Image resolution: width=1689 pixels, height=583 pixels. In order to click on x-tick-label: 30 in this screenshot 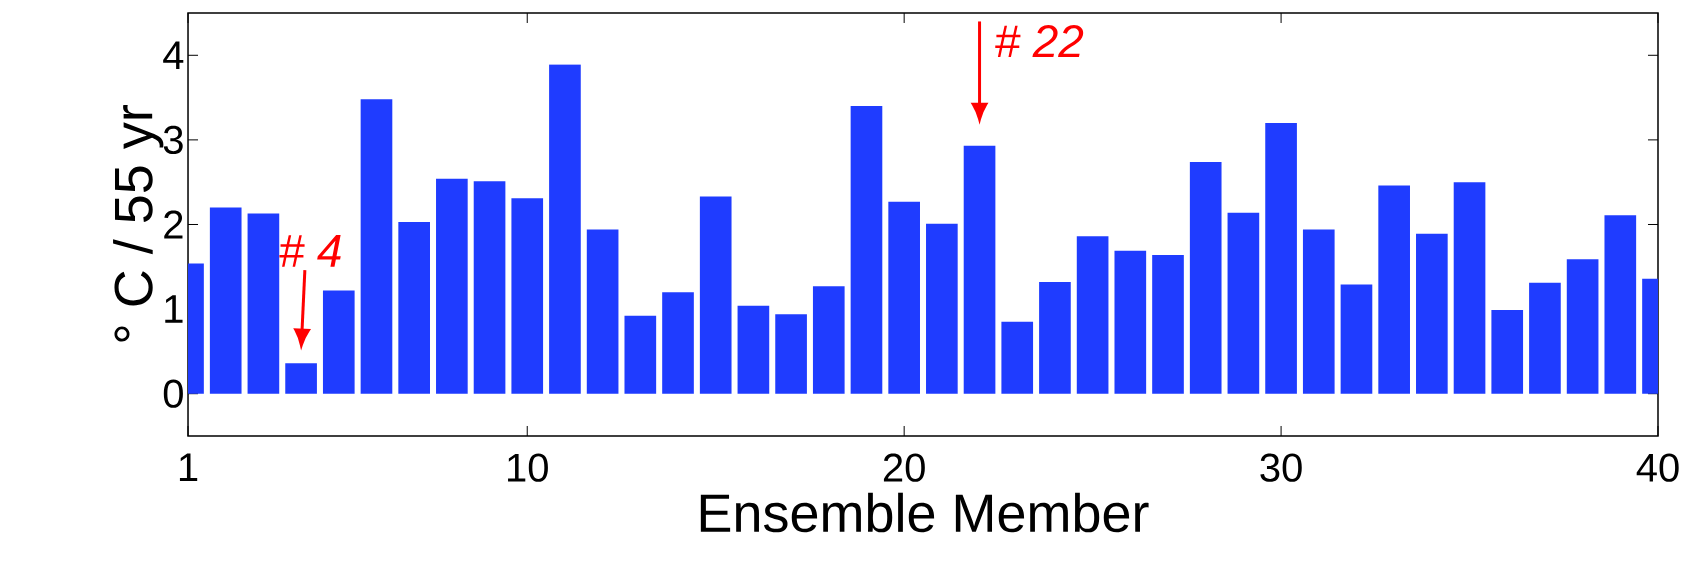, I will do `click(1281, 467)`.